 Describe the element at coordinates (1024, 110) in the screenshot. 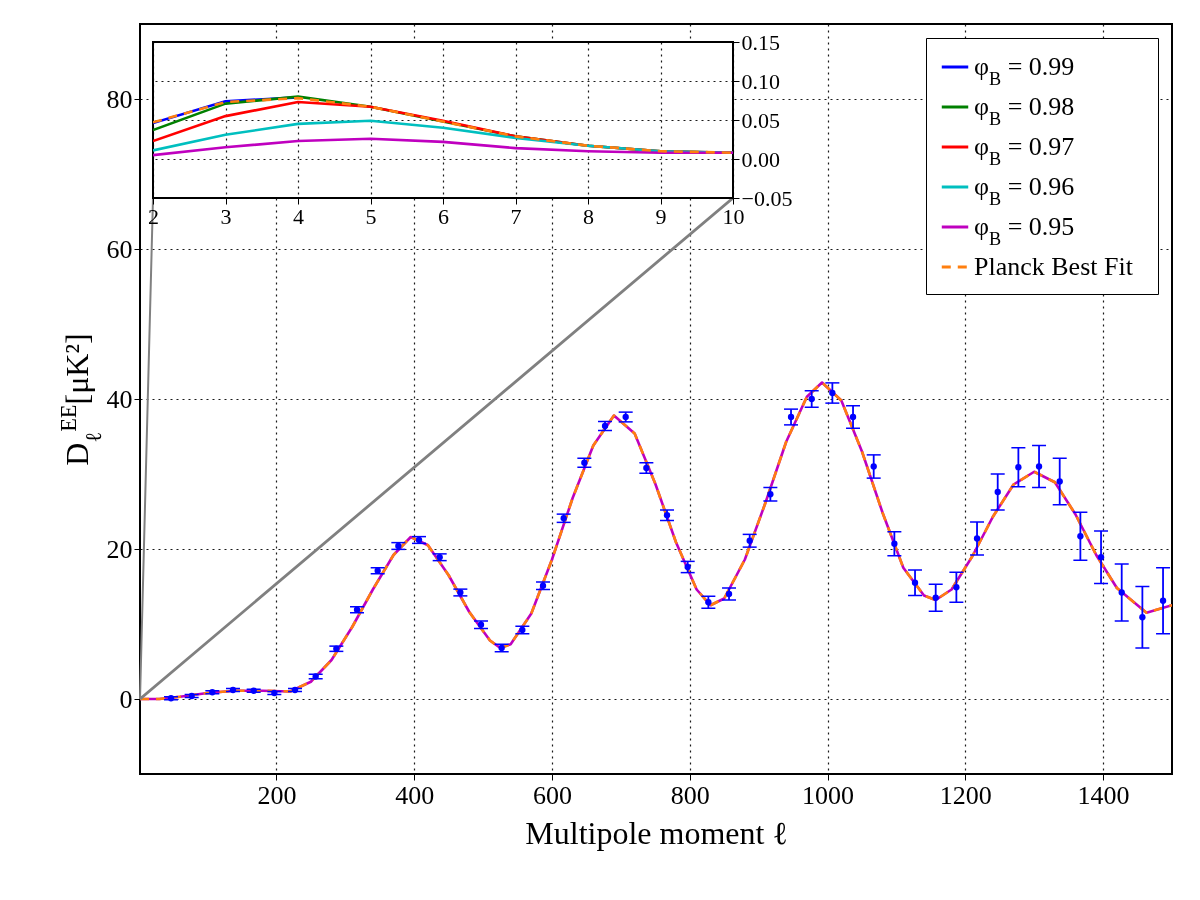

I see `legend-label: φ$_{B}$ = 0.98` at that location.